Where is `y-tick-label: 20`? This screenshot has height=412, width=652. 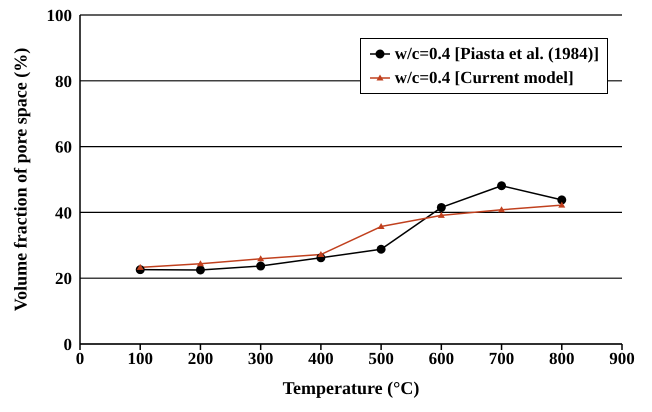
y-tick-label: 20 is located at coordinates (63, 278).